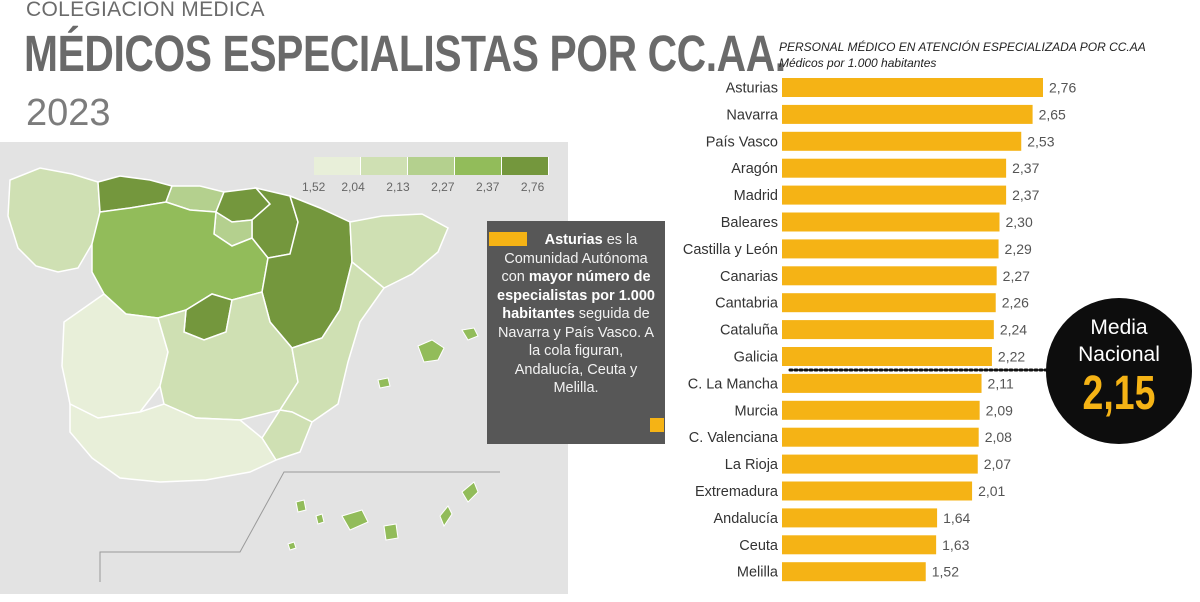 Image resolution: width=1200 pixels, height=602 pixels. Describe the element at coordinates (733, 384) in the screenshot. I see `category-label: C. La Mancha` at that location.